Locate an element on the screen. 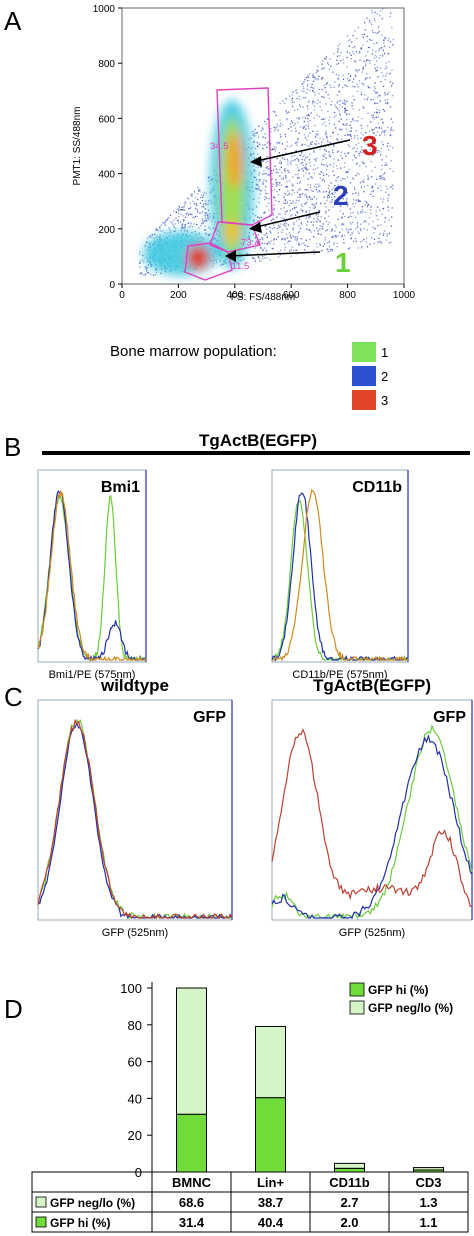 The height and width of the screenshot is (1236, 474). histogram-x-label: CD11b/PE (575nm) is located at coordinates (339, 675).